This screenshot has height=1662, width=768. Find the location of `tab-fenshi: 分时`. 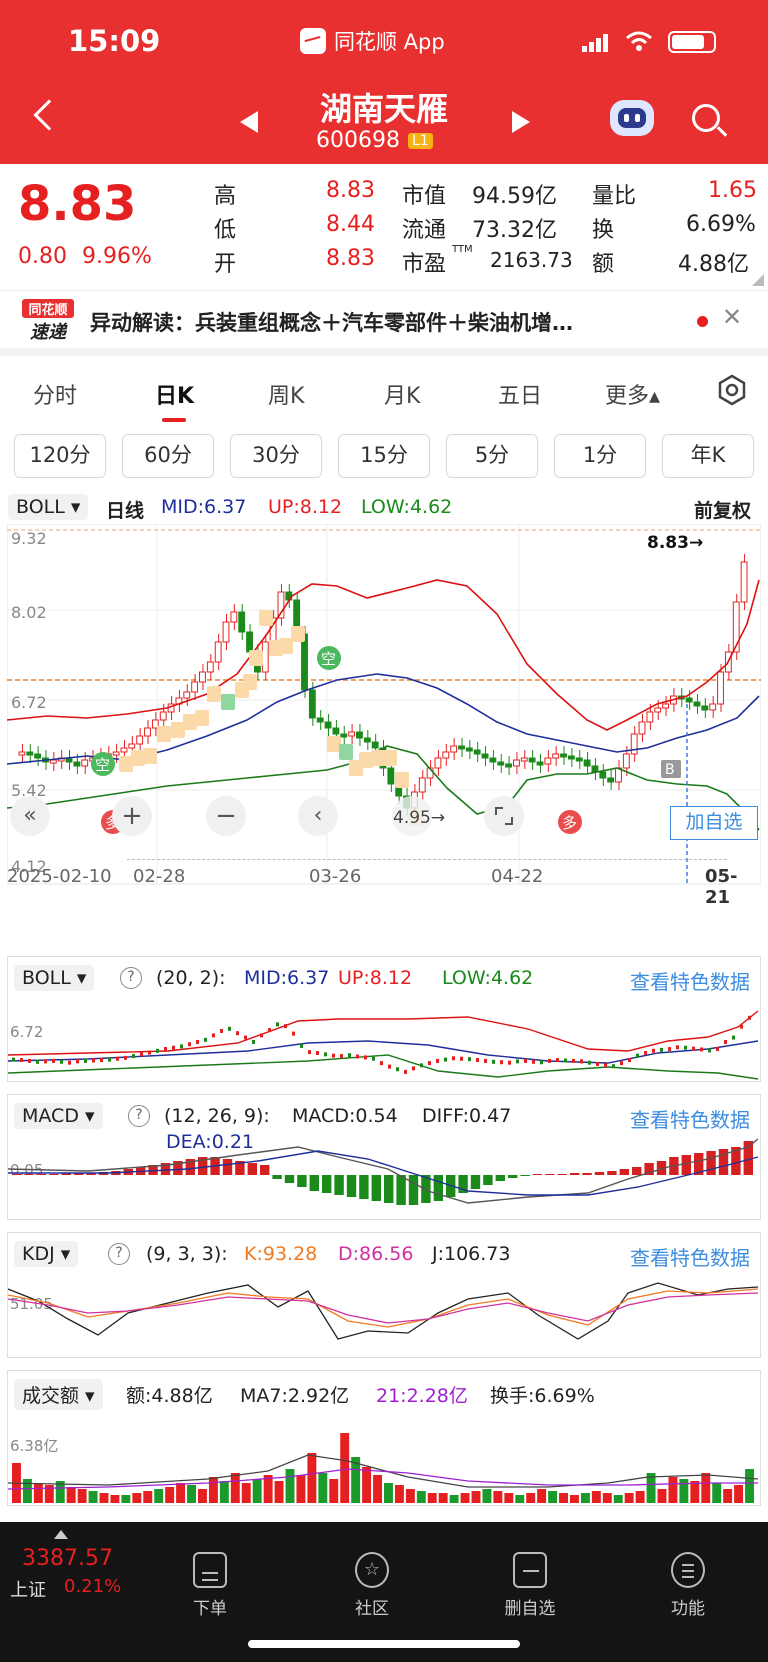

tab-fenshi: 分时 is located at coordinates (55, 396).